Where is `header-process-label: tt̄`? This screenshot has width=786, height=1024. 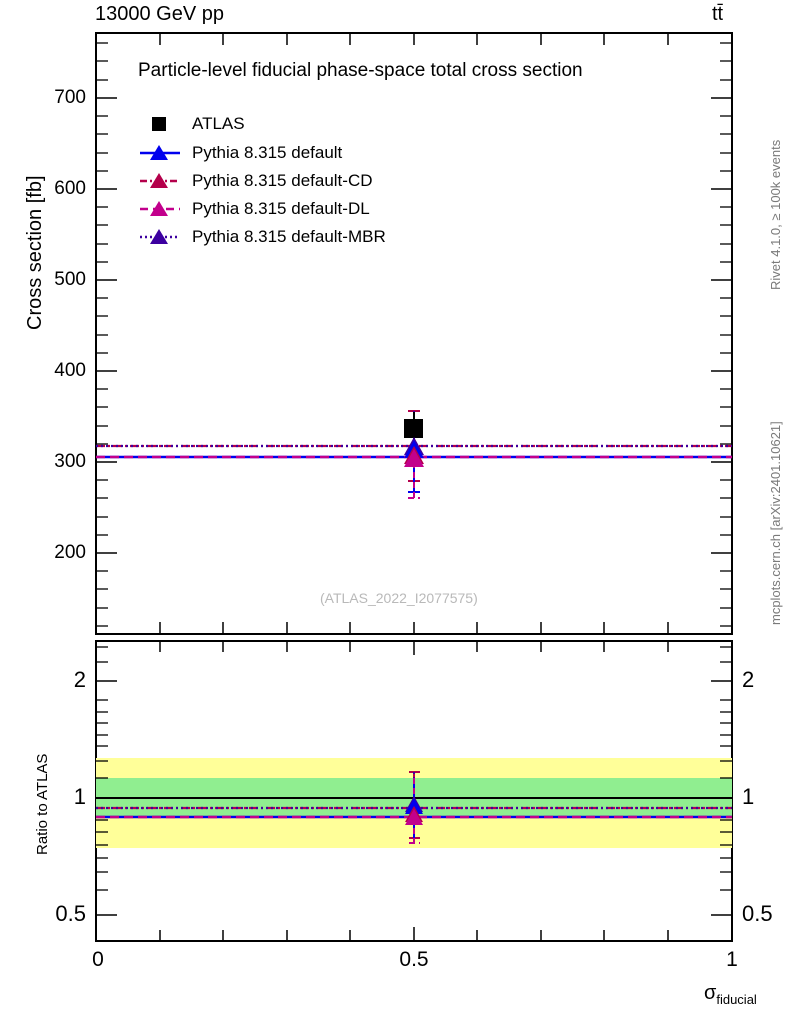 header-process-label: tt̄ is located at coordinates (718, 14).